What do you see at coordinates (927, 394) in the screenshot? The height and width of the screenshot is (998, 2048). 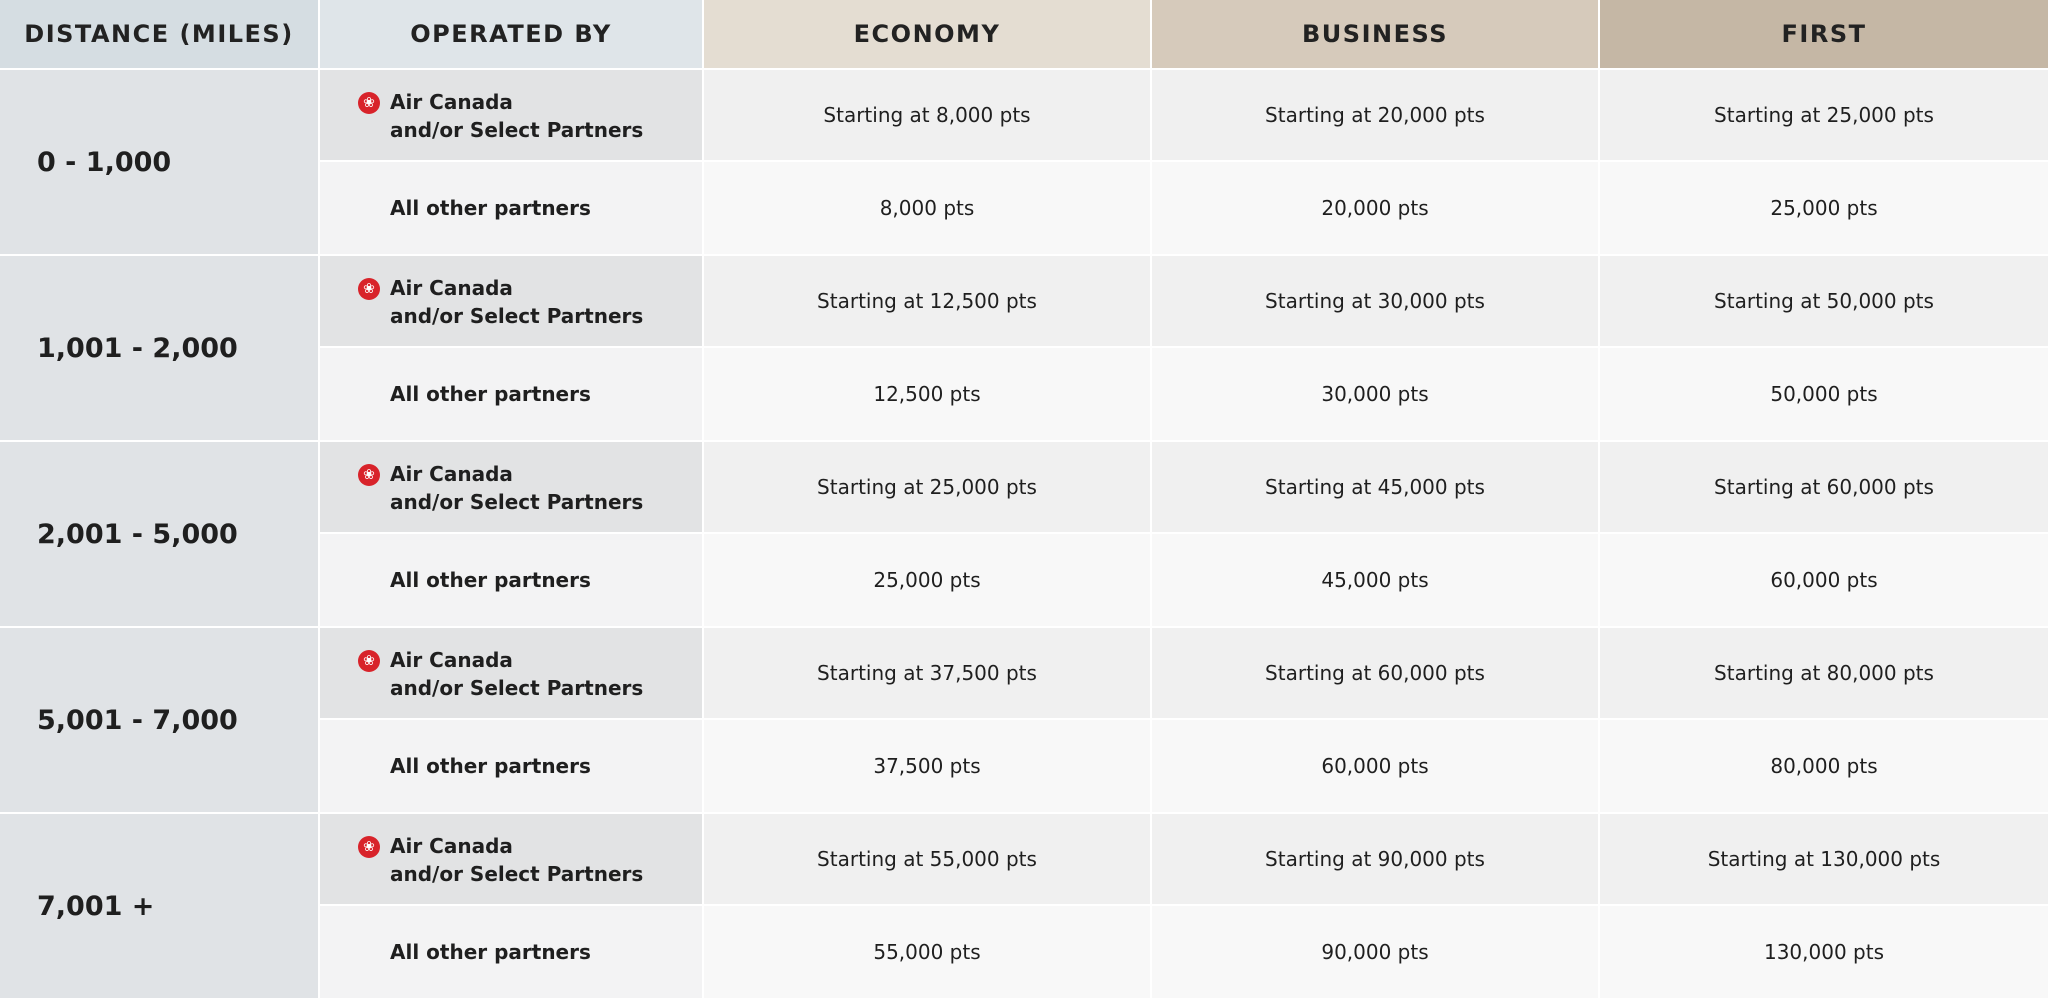 I see `economy-price-other: 12,500 pts` at bounding box center [927, 394].